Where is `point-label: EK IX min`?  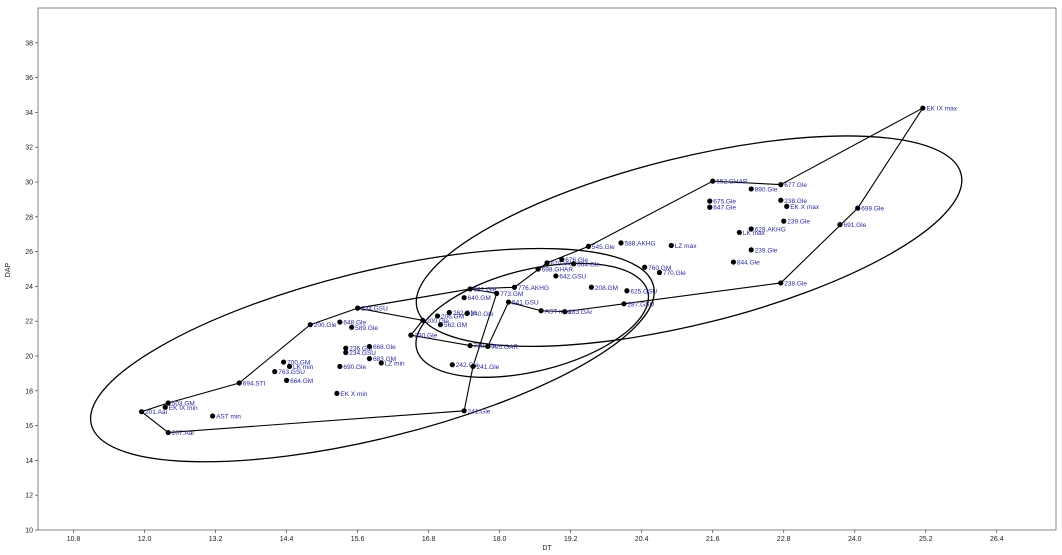 point-label: EK IX min is located at coordinates (183, 408).